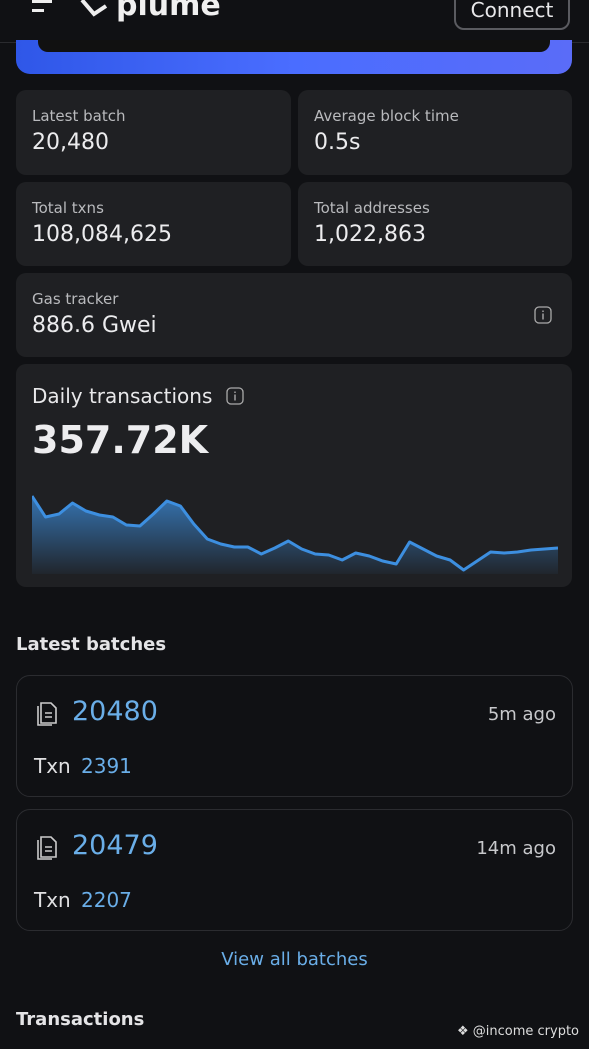 This screenshot has width=589, height=1049. Describe the element at coordinates (370, 234) in the screenshot. I see `stat-value: 1,022,863` at that location.